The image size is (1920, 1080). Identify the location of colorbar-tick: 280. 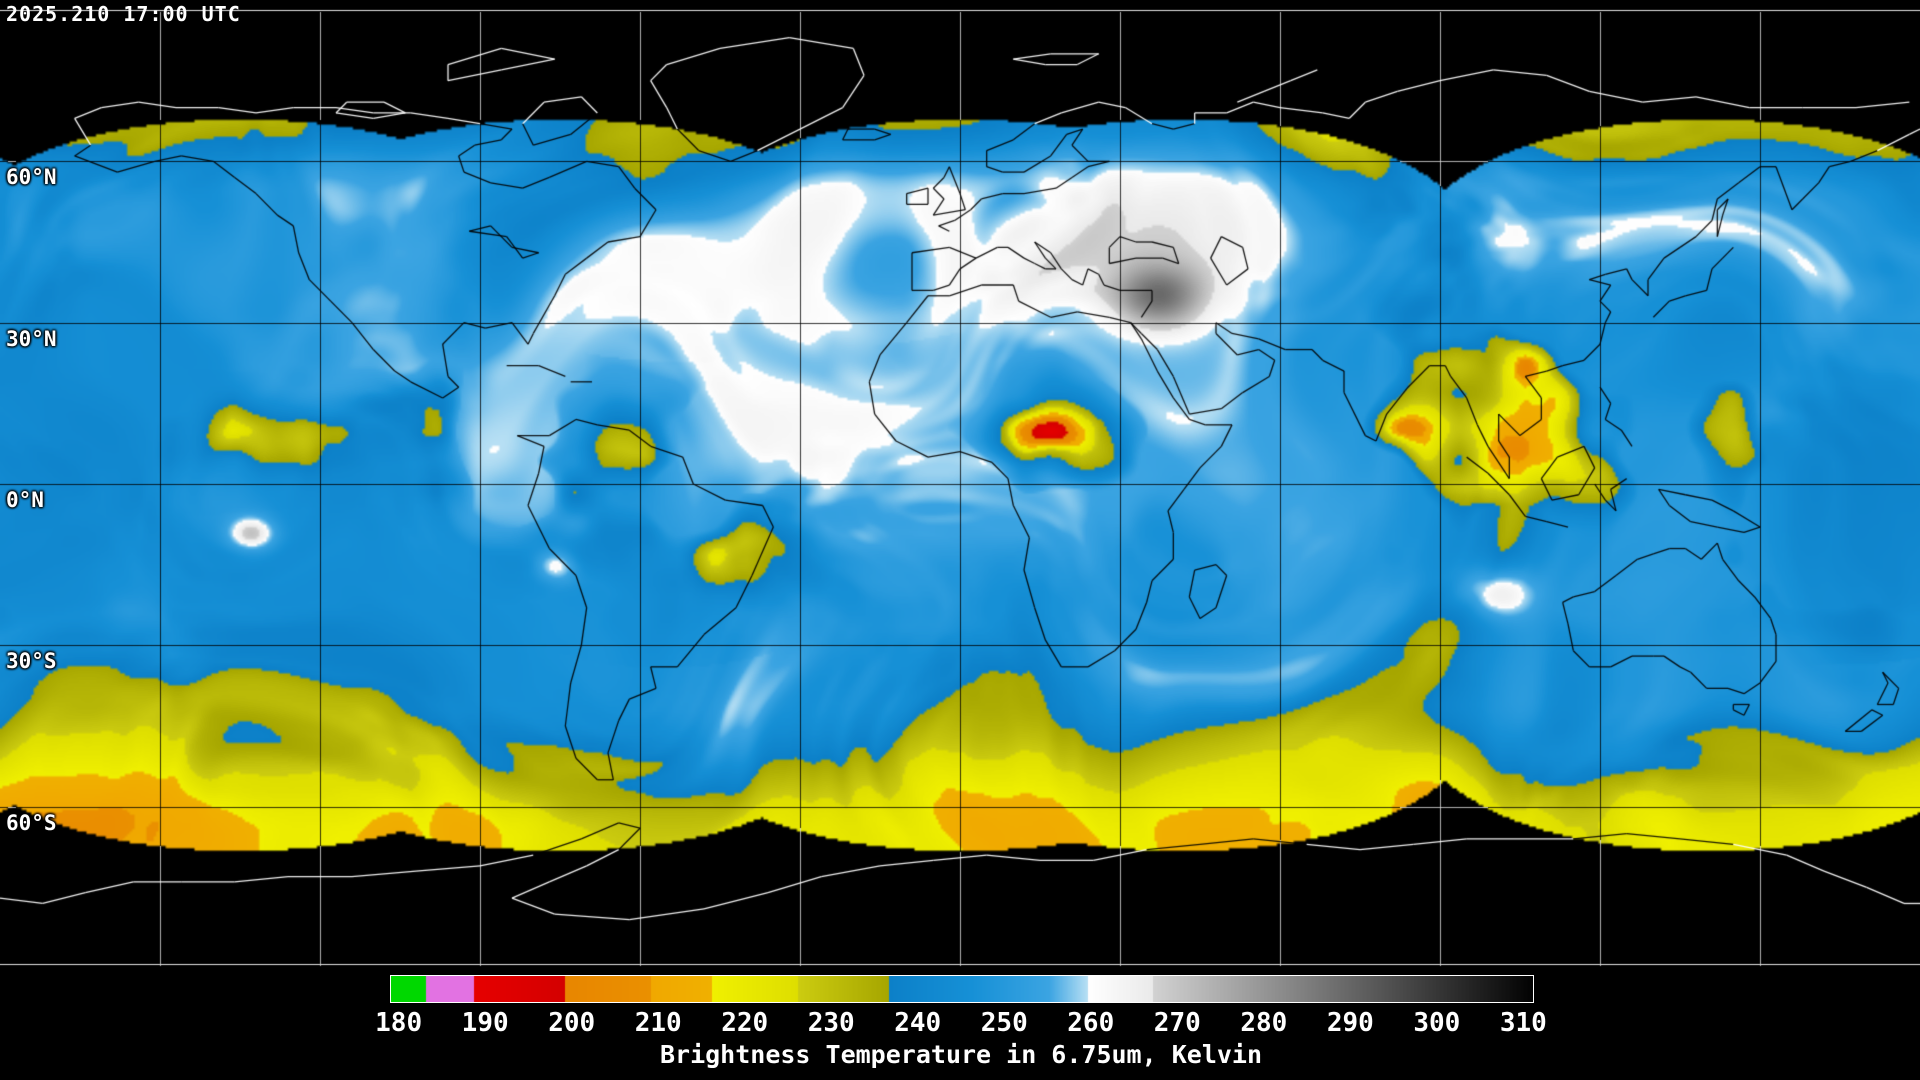
(1264, 1023).